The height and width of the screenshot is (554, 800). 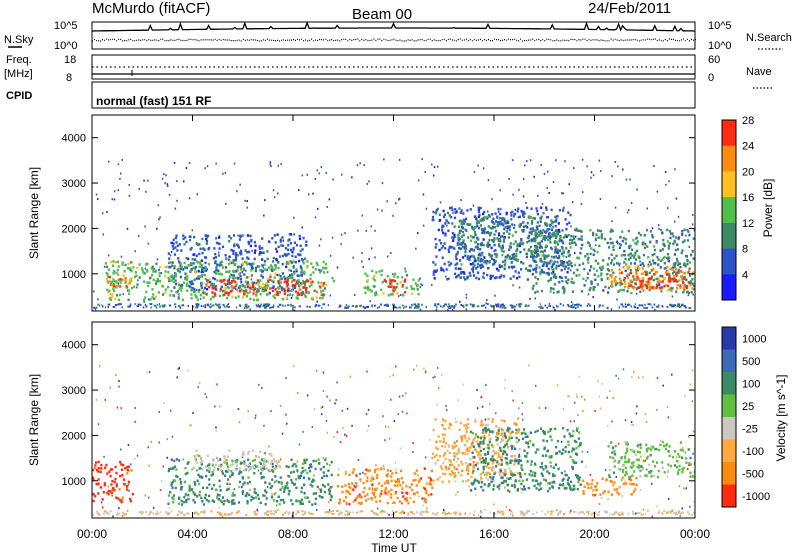 I want to click on colorbar-tick-label: 20, so click(x=748, y=172).